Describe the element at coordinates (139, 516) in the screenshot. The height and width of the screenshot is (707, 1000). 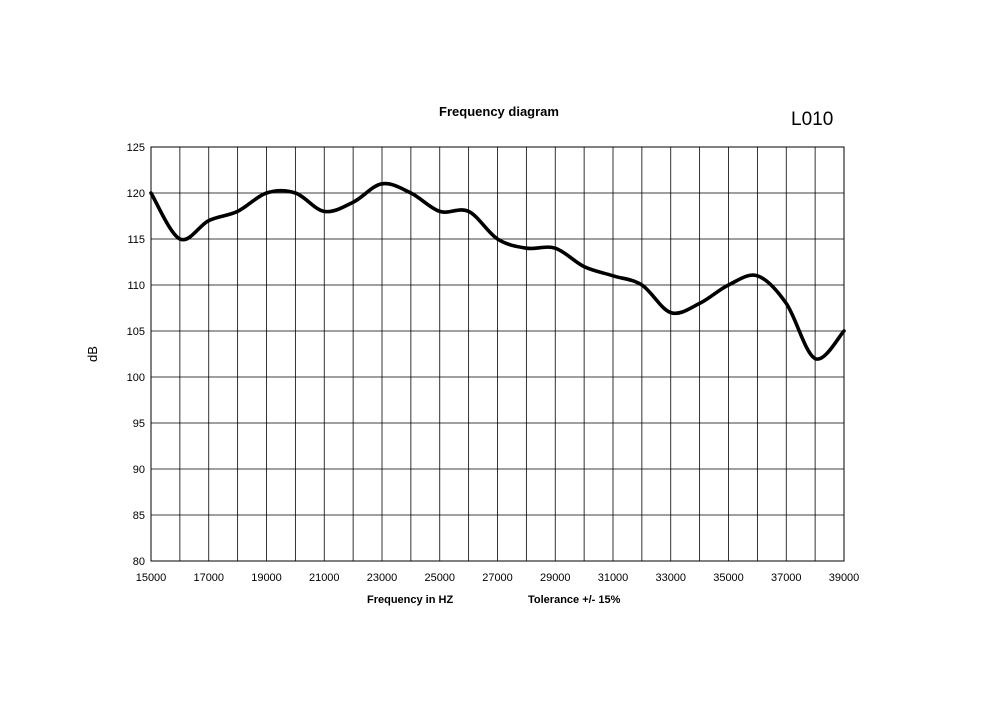
I see `y-tick-label: 85` at that location.